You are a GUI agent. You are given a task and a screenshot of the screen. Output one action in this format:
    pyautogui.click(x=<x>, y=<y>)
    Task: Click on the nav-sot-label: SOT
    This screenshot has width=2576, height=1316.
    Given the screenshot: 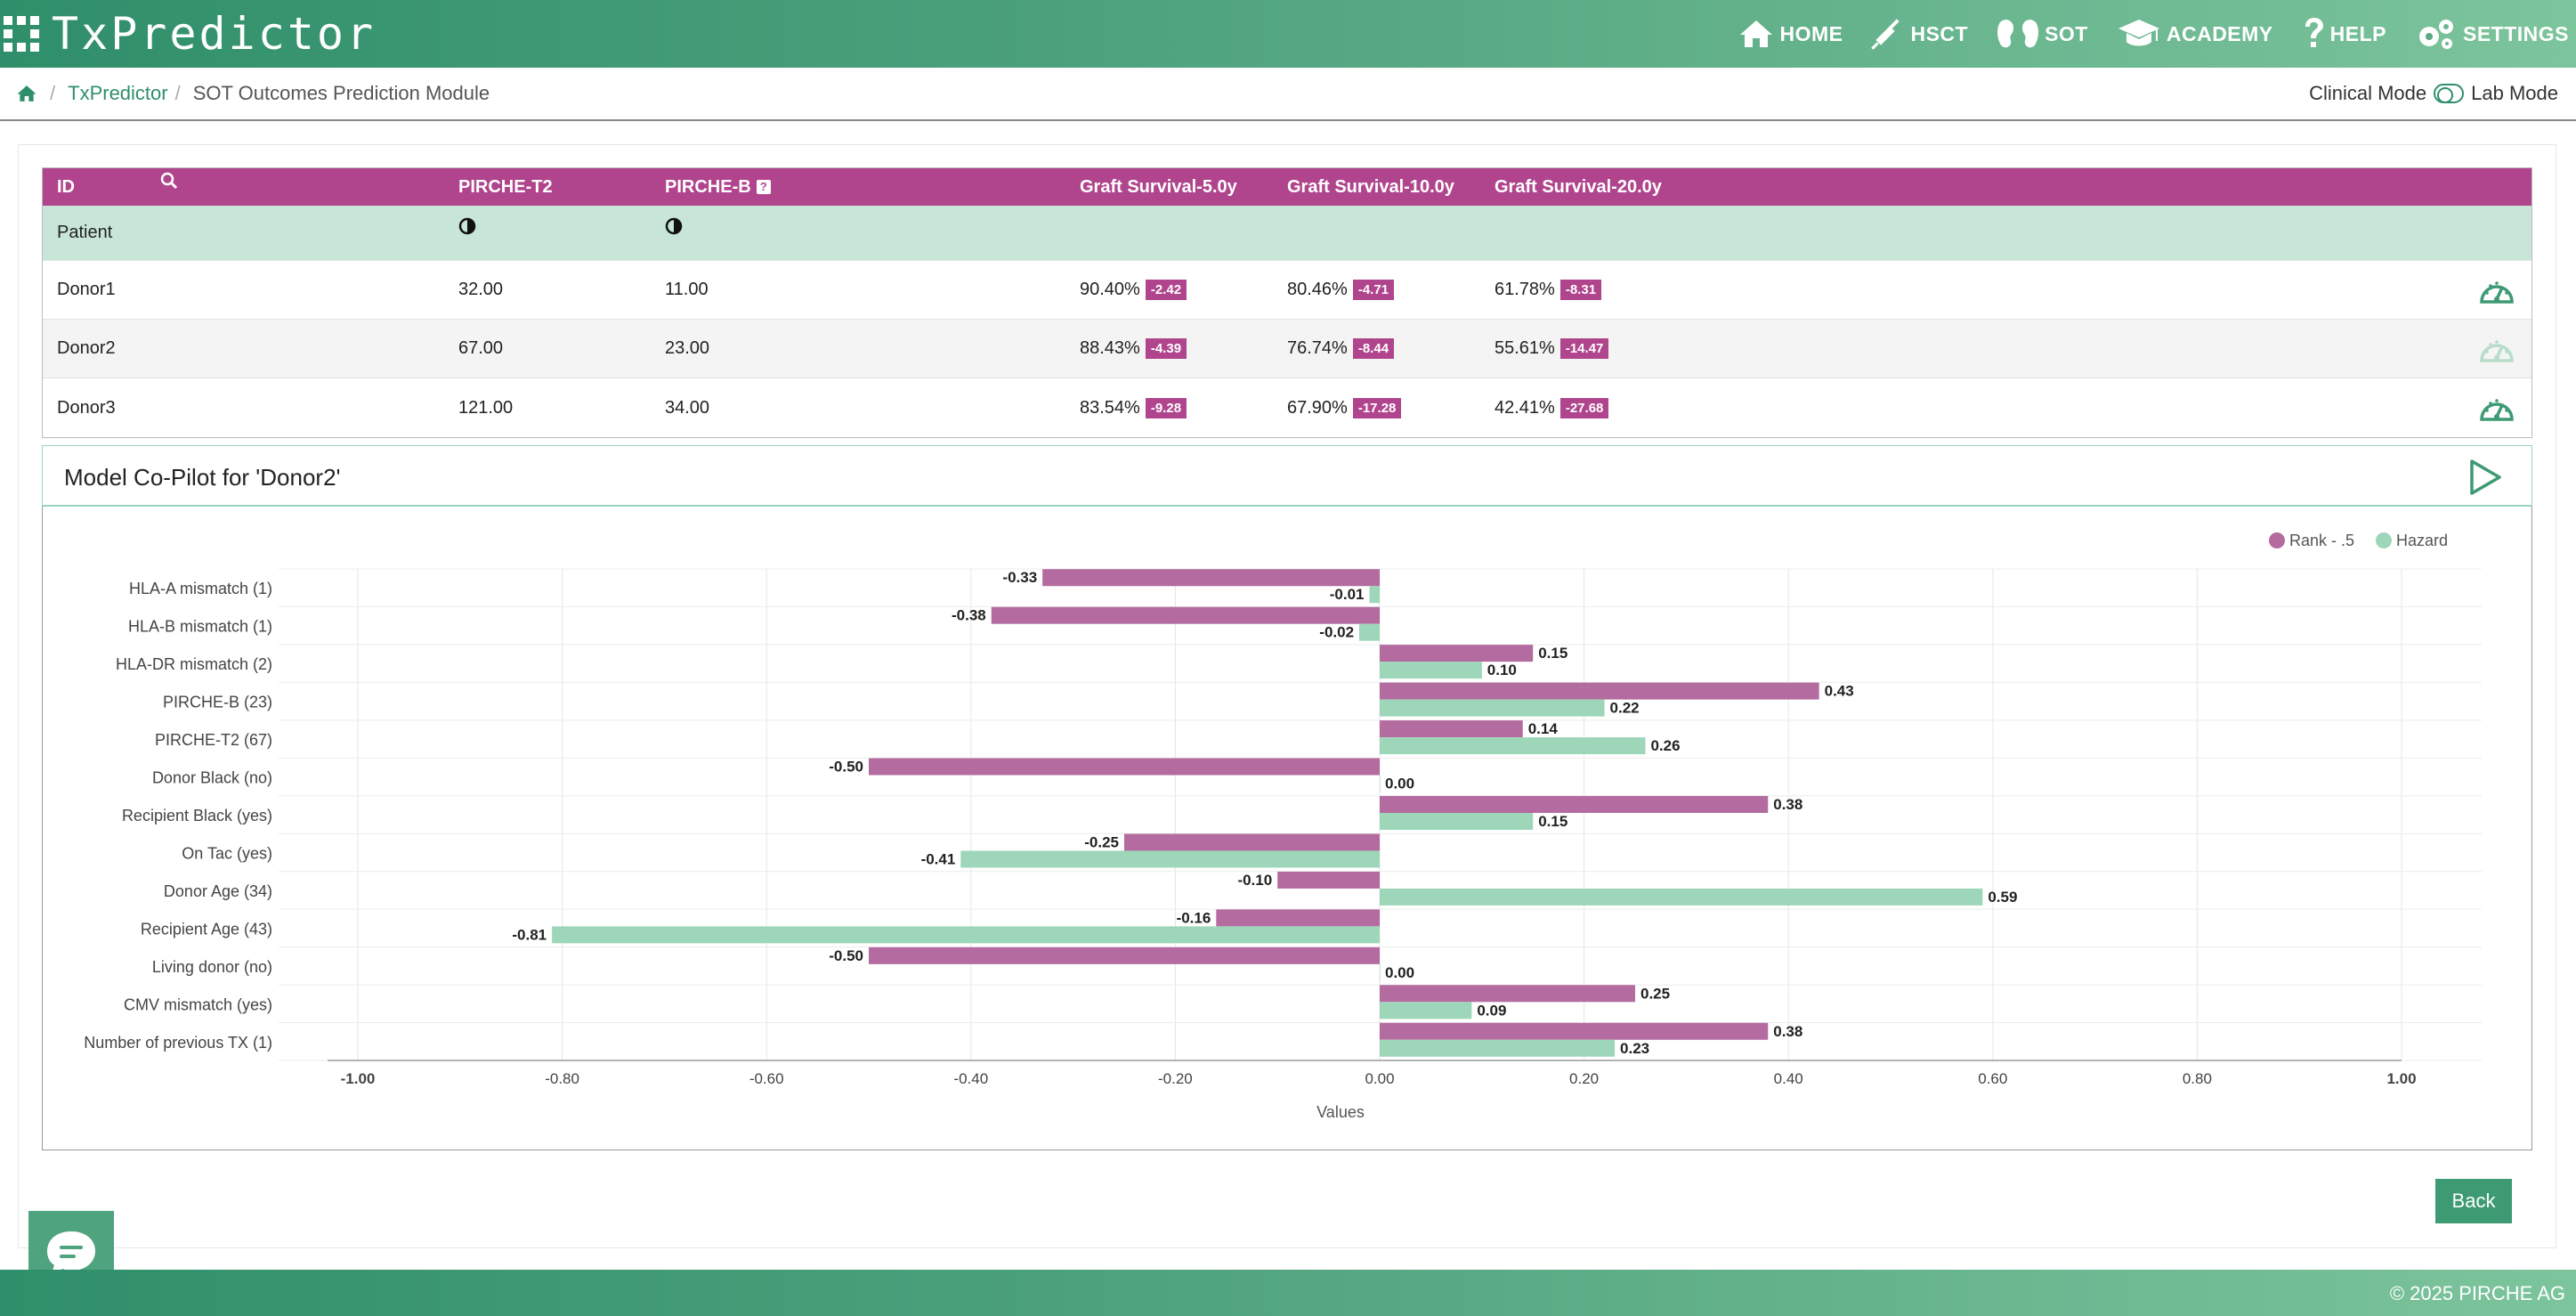 What is the action you would take?
    pyautogui.click(x=2067, y=33)
    